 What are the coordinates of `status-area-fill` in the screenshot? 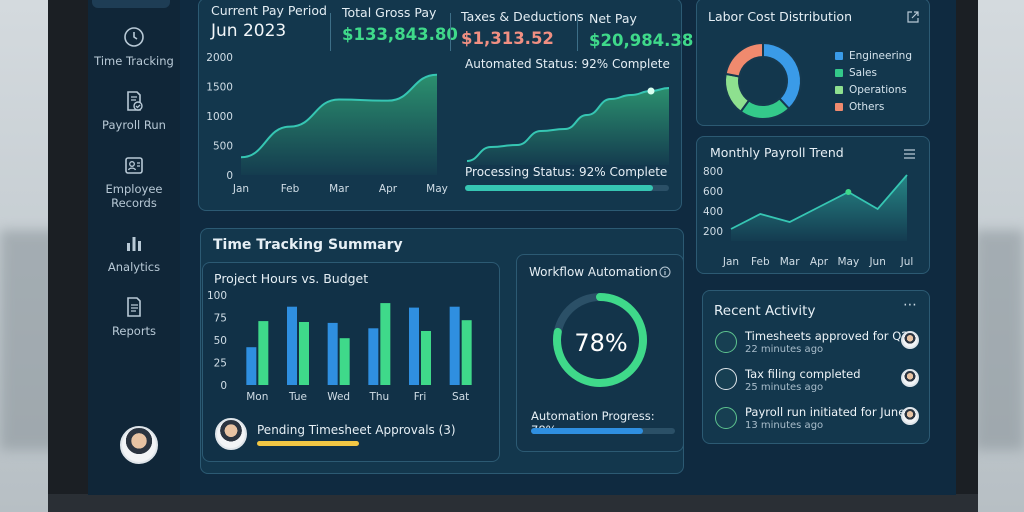 It's located at (568, 126).